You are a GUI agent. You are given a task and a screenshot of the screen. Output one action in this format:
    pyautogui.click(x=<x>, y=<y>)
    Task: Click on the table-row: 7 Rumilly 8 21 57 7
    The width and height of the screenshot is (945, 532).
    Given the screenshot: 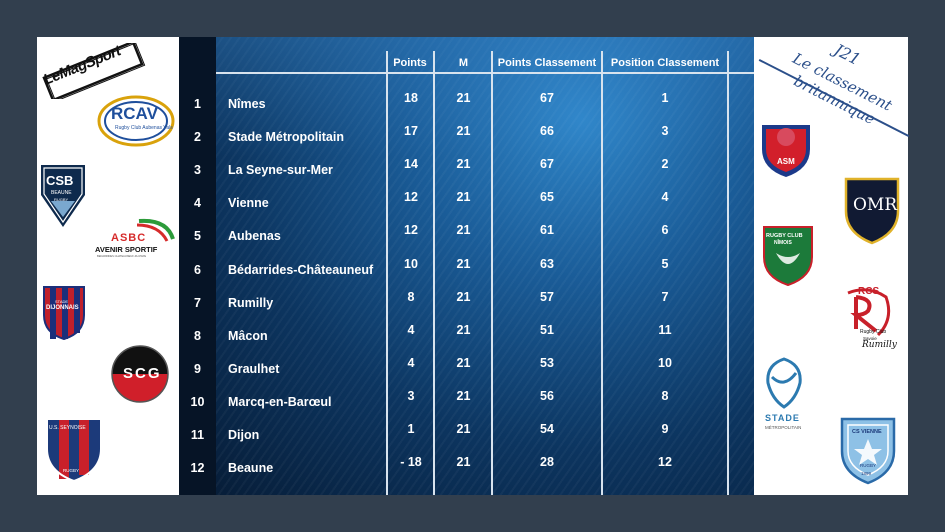 What is the action you would take?
    pyautogui.click(x=466, y=305)
    